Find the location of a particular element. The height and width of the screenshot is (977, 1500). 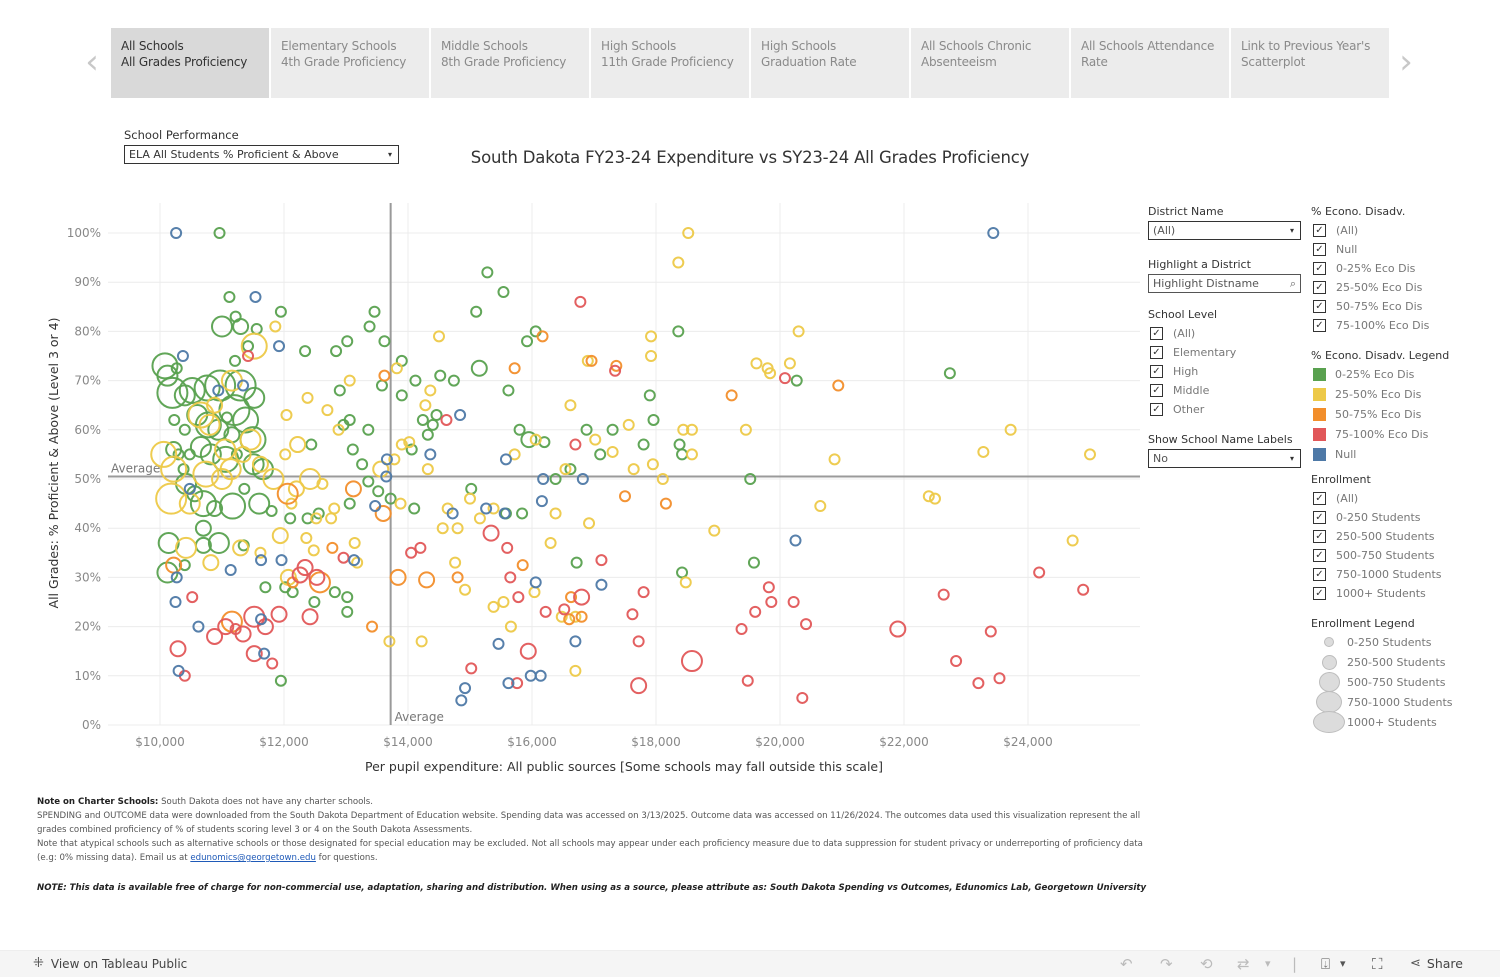

tab-middle-proficiency: Middle Schools 8th Grade Proficiency is located at coordinates (510, 63).